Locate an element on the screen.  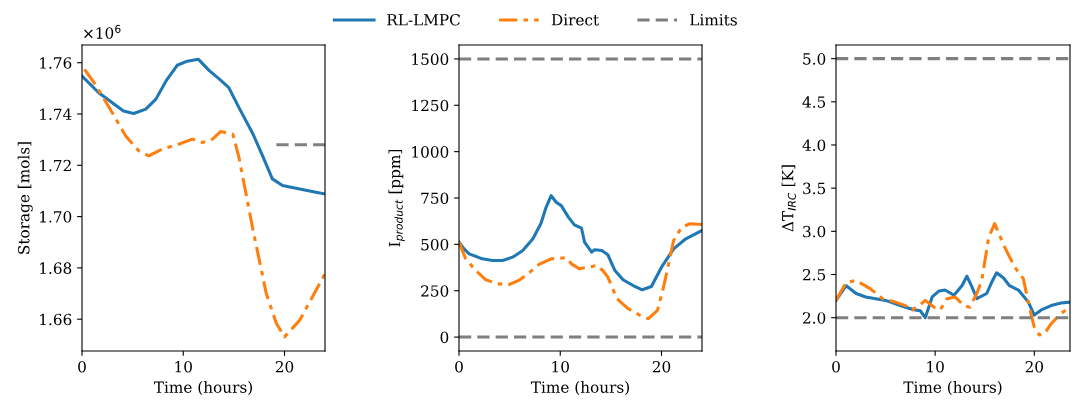
y-tick-label: 1.70 is located at coordinates (56, 217).